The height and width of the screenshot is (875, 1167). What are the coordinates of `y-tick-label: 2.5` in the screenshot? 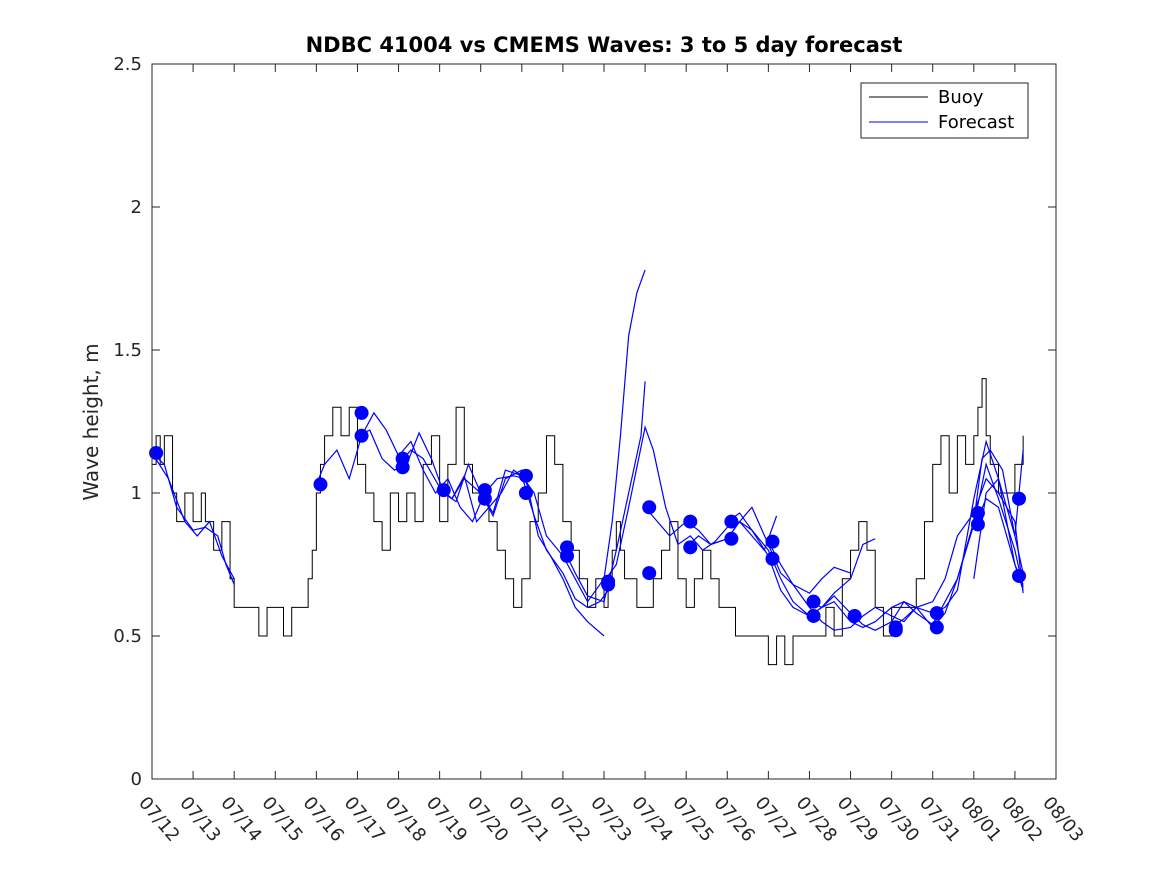 It's located at (127, 64).